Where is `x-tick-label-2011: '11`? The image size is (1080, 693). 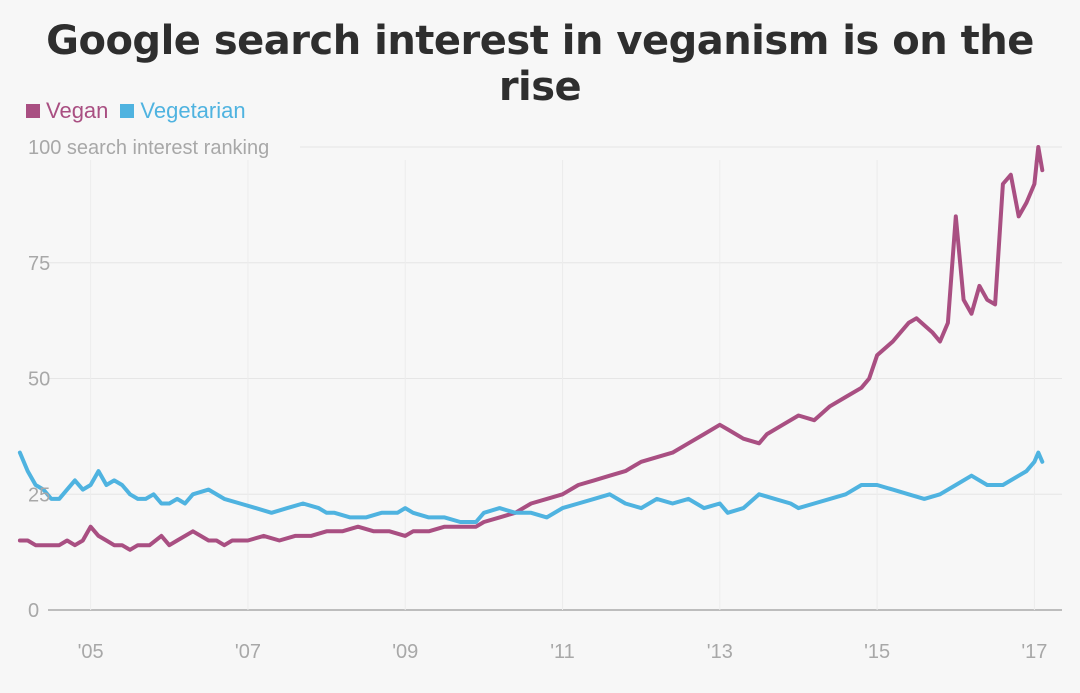
x-tick-label-2011: '11 is located at coordinates (562, 652).